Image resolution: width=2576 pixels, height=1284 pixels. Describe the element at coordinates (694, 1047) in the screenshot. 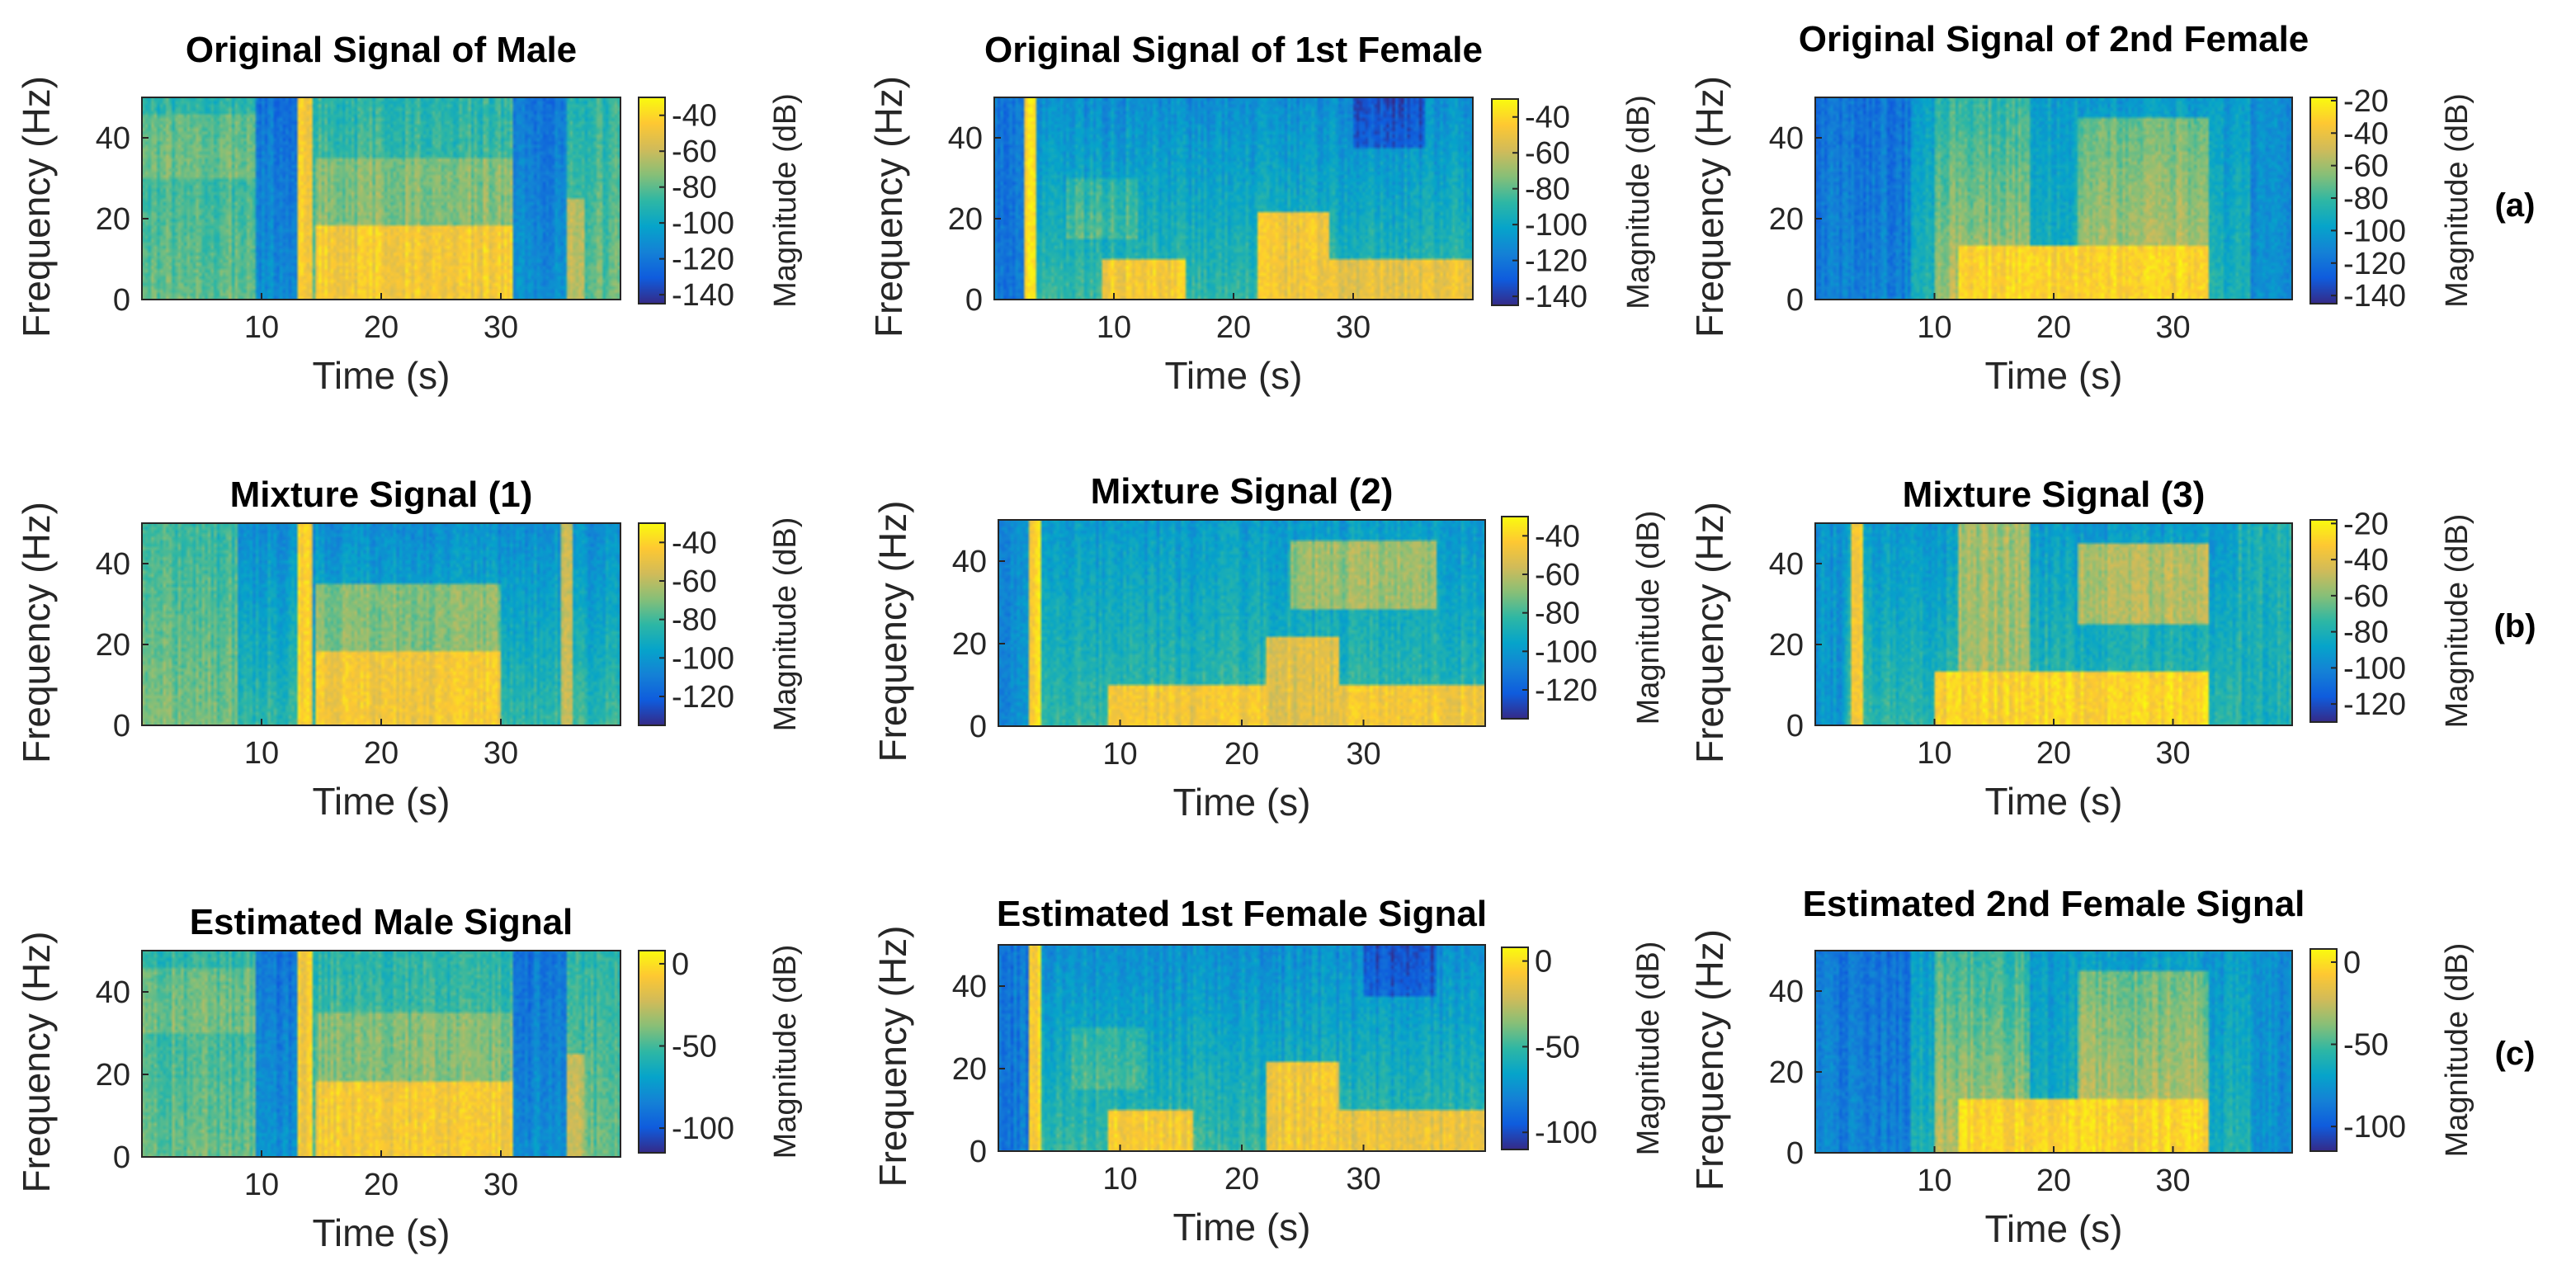

I see `colorbar-tick-label: -50` at that location.